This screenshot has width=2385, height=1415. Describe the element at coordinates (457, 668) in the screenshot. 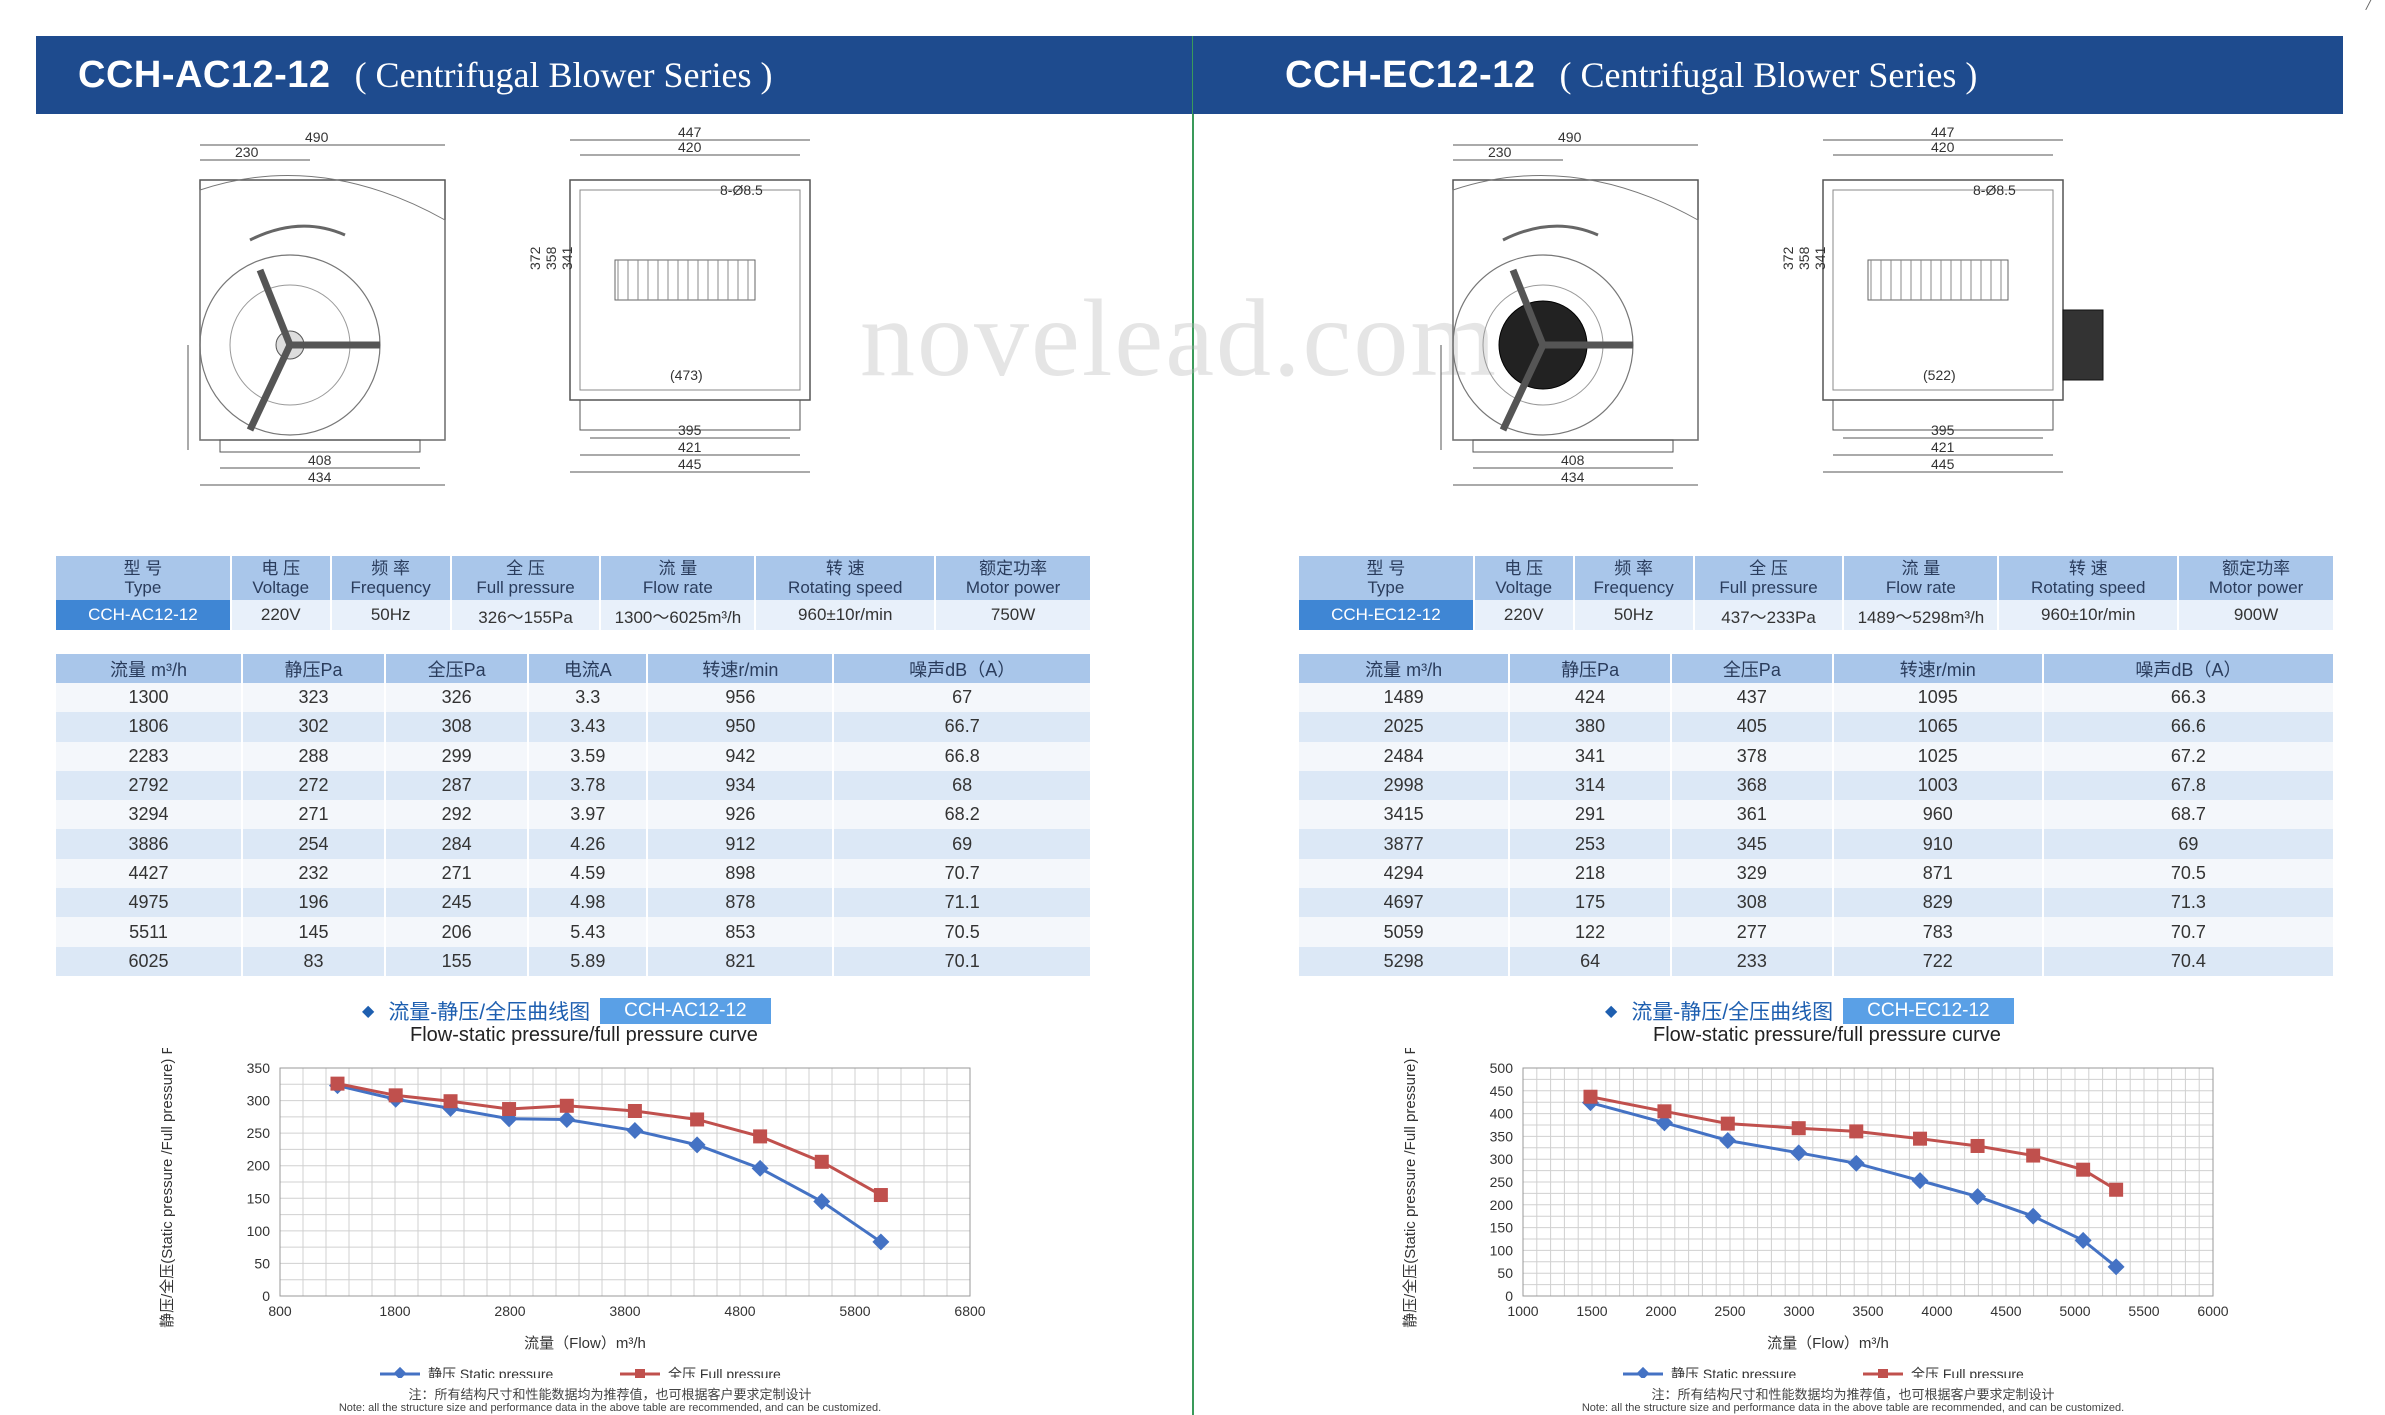

I see `perf-header: 全压Pa` at that location.